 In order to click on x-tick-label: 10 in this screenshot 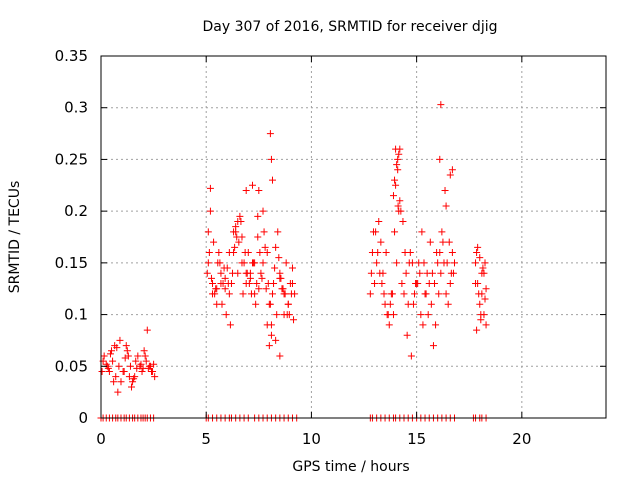, I will do `click(311, 439)`.